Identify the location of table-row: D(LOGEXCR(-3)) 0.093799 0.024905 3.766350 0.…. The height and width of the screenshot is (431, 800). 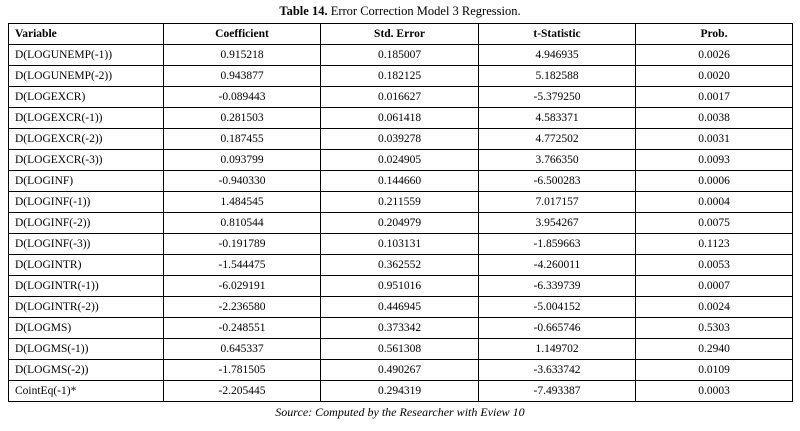
(400, 160).